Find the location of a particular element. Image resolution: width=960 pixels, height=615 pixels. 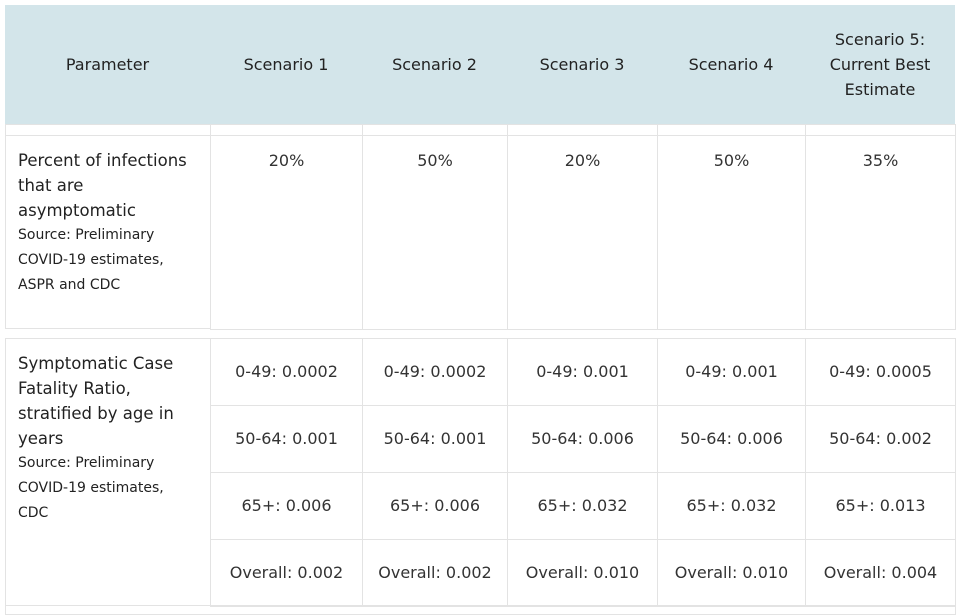

value-text: 0-49: 0.0005 is located at coordinates (880, 371).